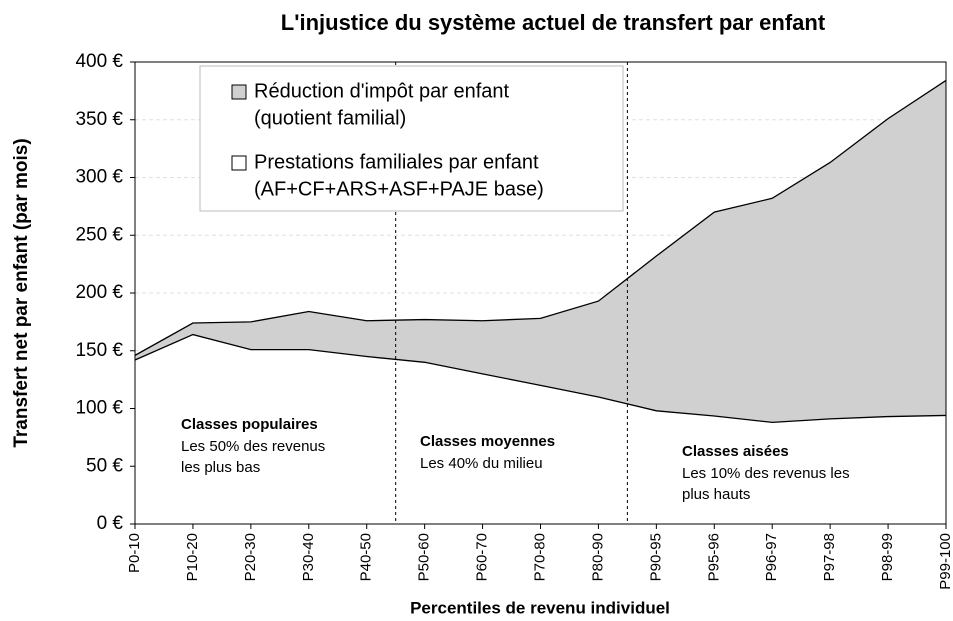 This screenshot has height=621, width=953. Describe the element at coordinates (945, 561) in the screenshot. I see `x-tick-label: P99-100` at that location.